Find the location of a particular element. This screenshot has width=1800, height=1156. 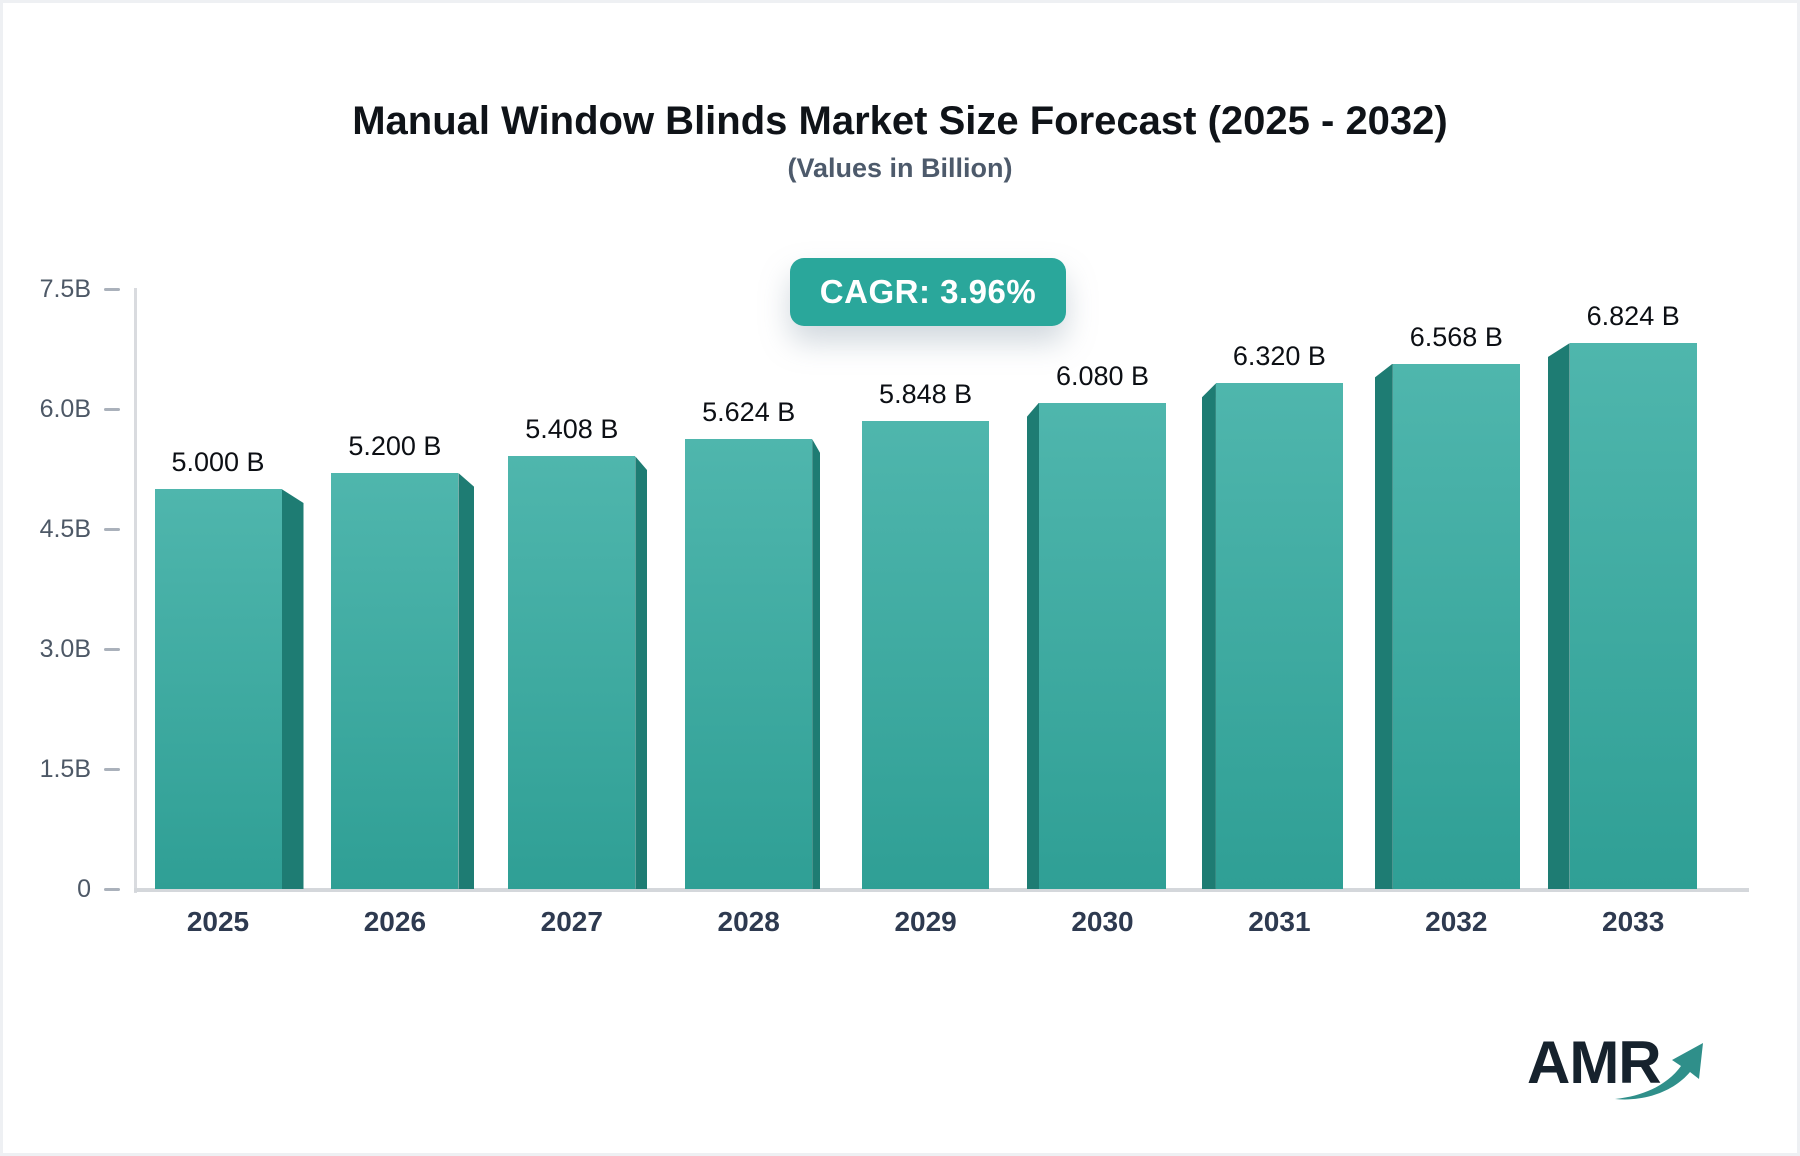

bar-value-label: 5.408 B is located at coordinates (572, 429).